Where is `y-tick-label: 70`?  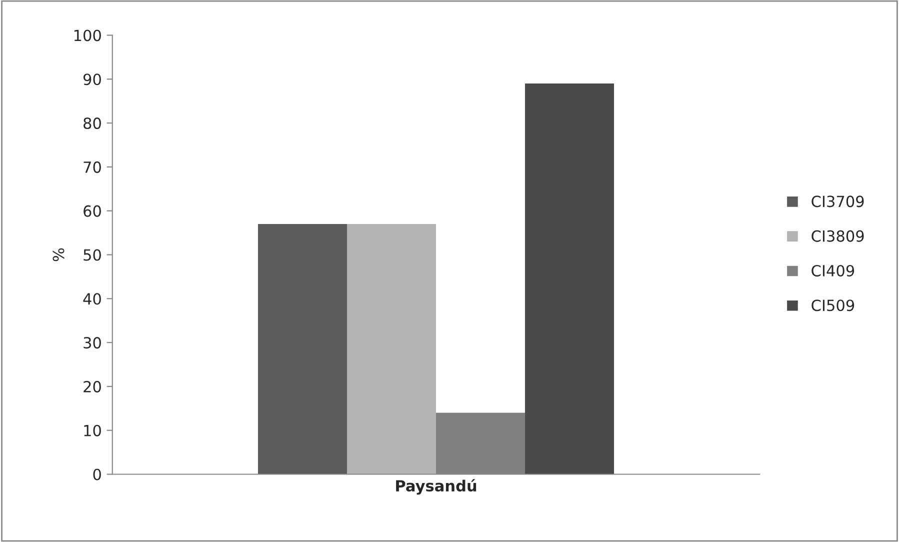 y-tick-label: 70 is located at coordinates (92, 167).